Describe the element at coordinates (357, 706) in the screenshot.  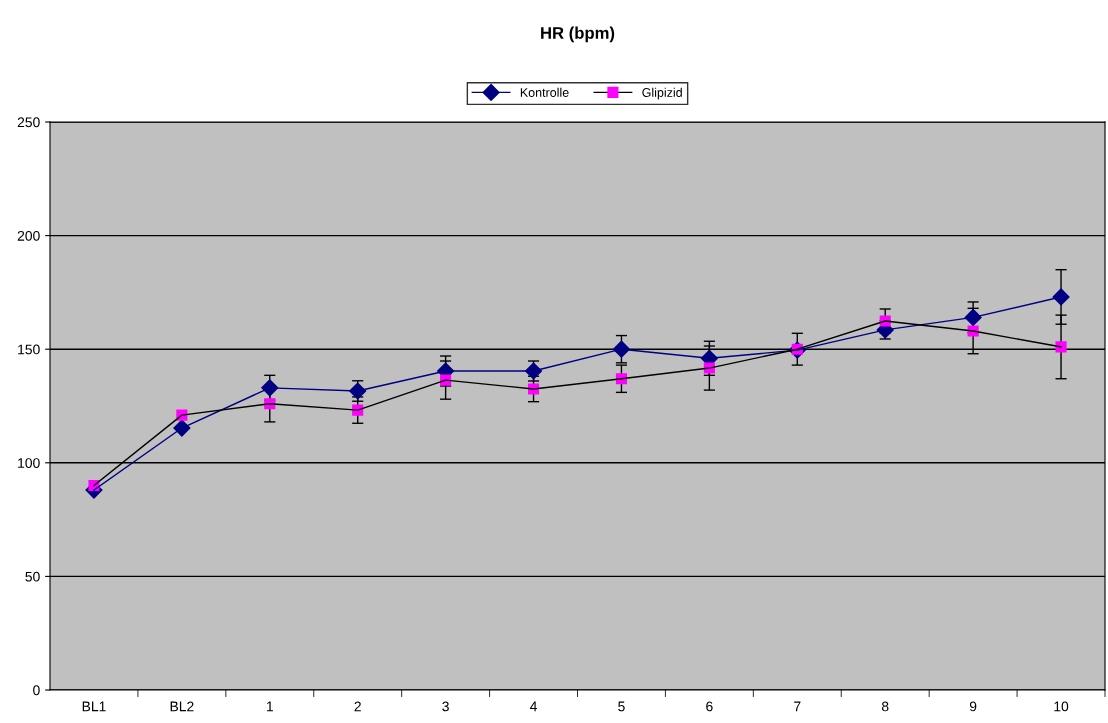
I see `x-tick-label: 2` at that location.